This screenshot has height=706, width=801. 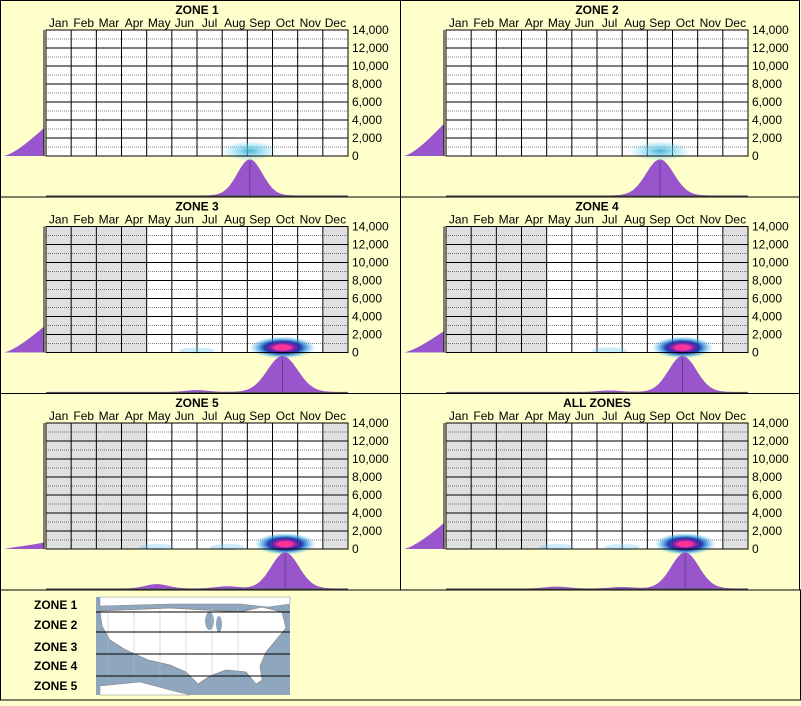 I want to click on us-map-icon, so click(x=193, y=646).